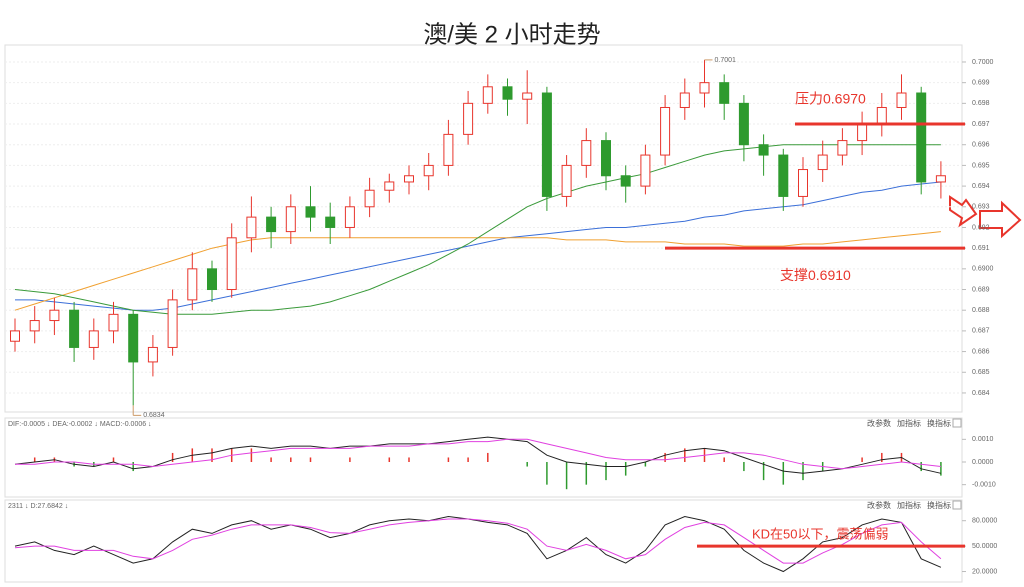 The width and height of the screenshot is (1024, 587). What do you see at coordinates (981, 165) in the screenshot?
I see `y-tick-label: 0.695` at bounding box center [981, 165].